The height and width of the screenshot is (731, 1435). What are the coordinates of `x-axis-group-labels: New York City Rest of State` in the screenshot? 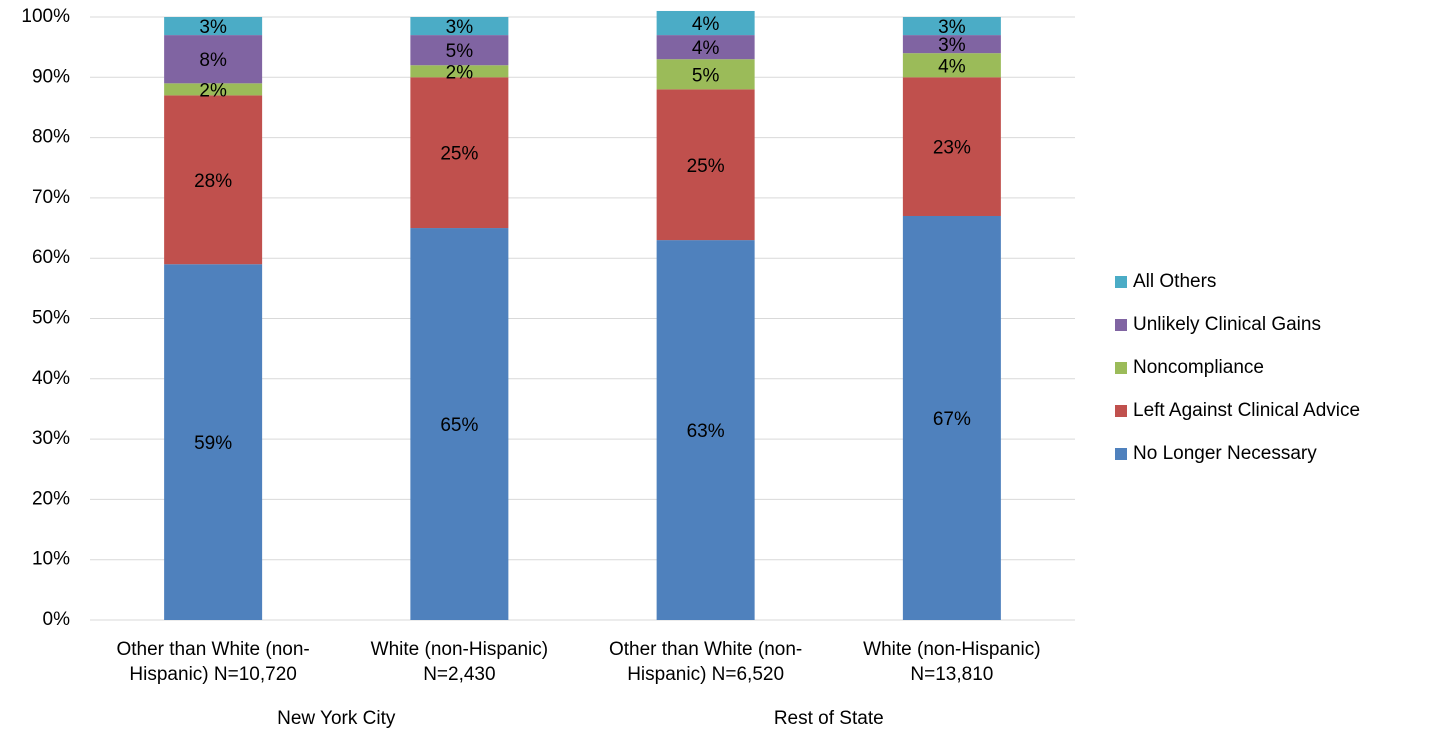 It's located at (580, 718).